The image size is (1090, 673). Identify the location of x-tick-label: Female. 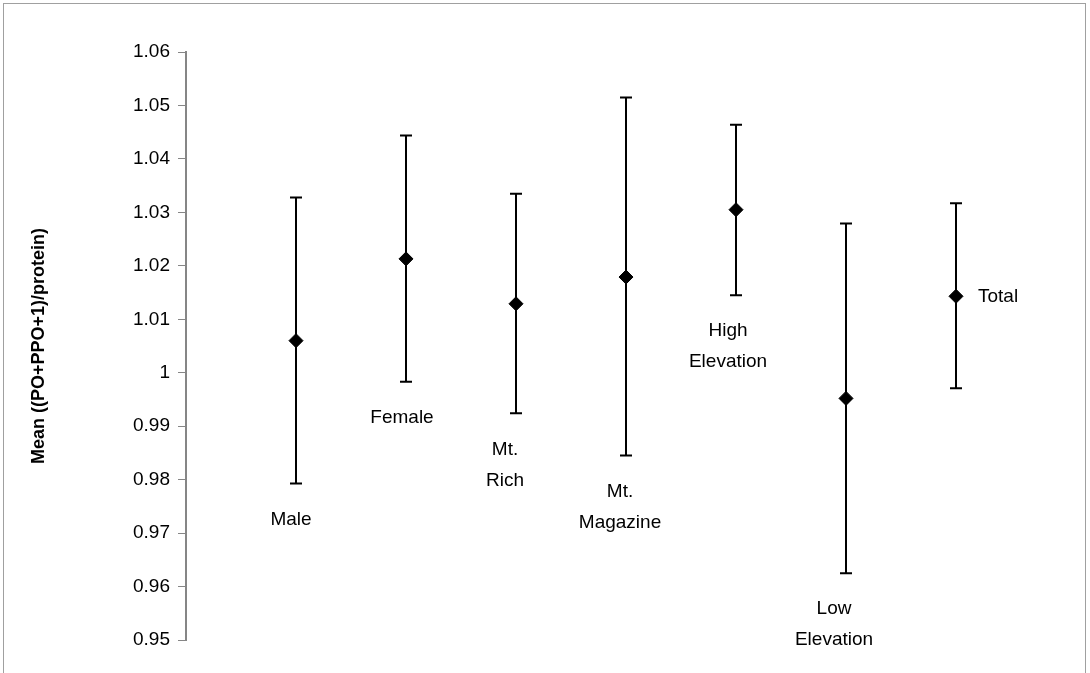
(402, 417).